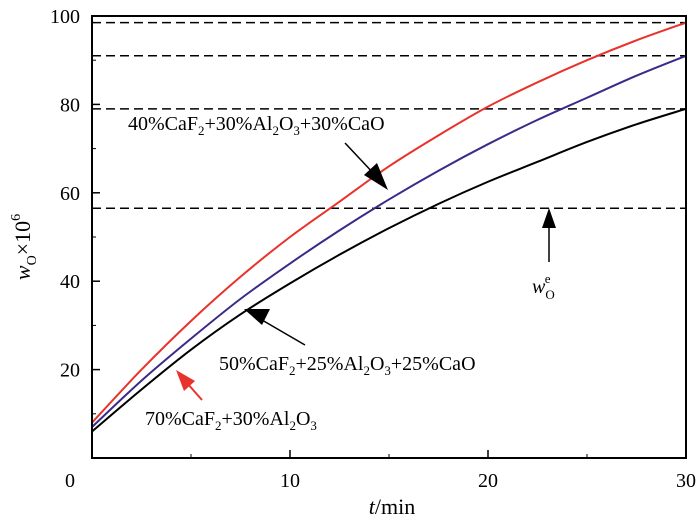 This screenshot has width=700, height=519. I want to click on annotation-eq-label: wOe, so click(543, 286).